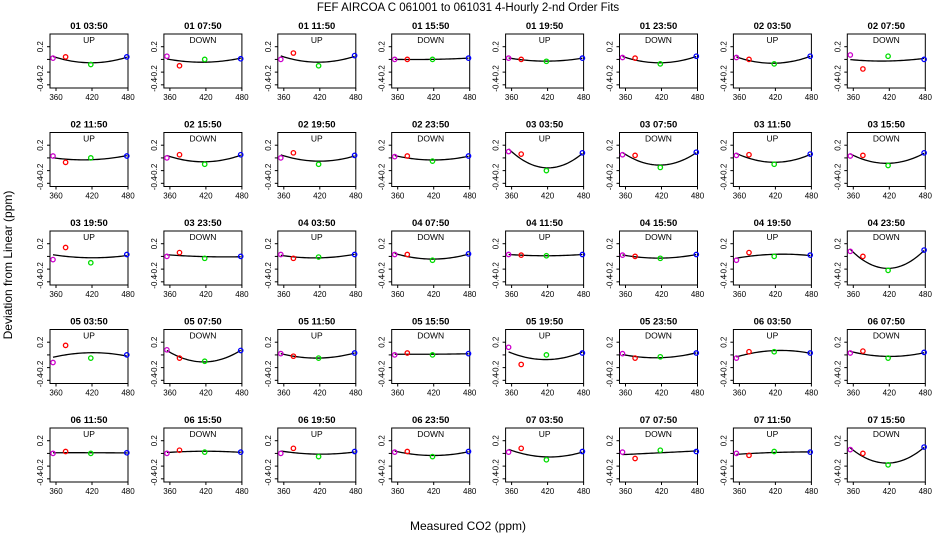  Describe the element at coordinates (89, 26) in the screenshot. I see `panel-title: 01 03:50` at that location.